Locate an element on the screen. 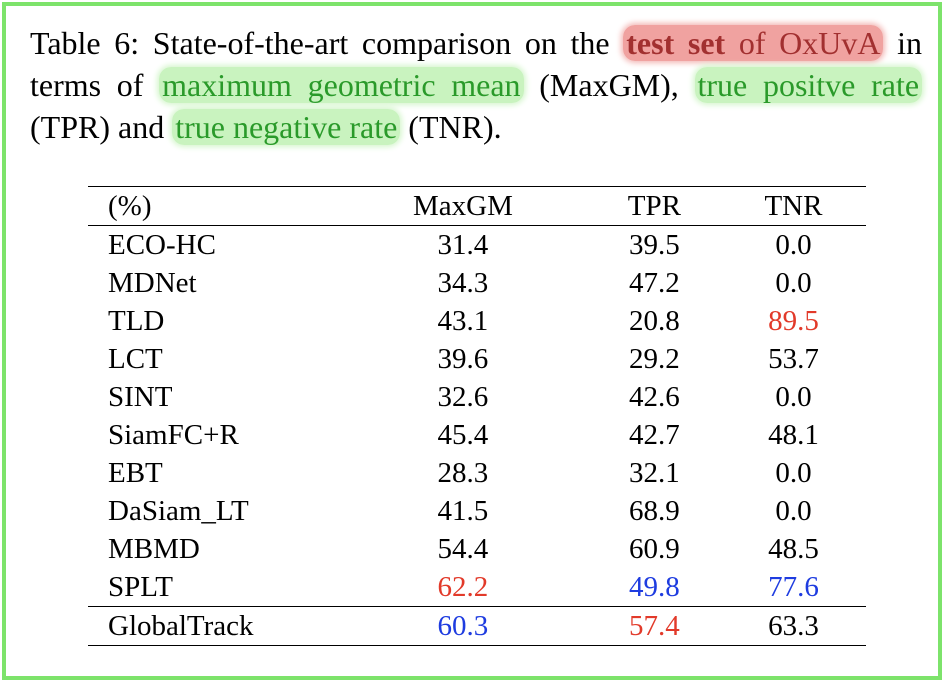 This screenshot has width=950, height=688. maxgm-value-second: 60.3 is located at coordinates (463, 626).